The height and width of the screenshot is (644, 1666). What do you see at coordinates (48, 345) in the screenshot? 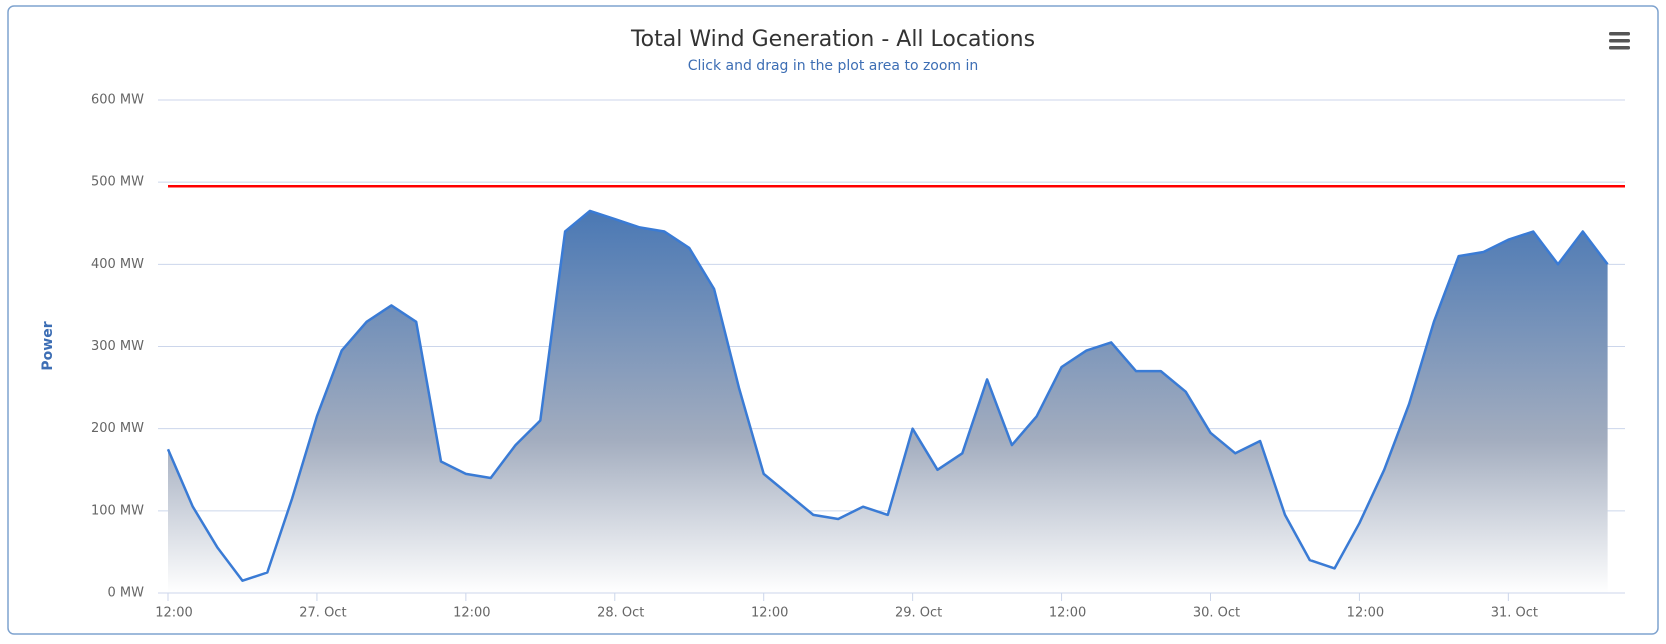
I see `y-axis-title: Power` at bounding box center [48, 345].